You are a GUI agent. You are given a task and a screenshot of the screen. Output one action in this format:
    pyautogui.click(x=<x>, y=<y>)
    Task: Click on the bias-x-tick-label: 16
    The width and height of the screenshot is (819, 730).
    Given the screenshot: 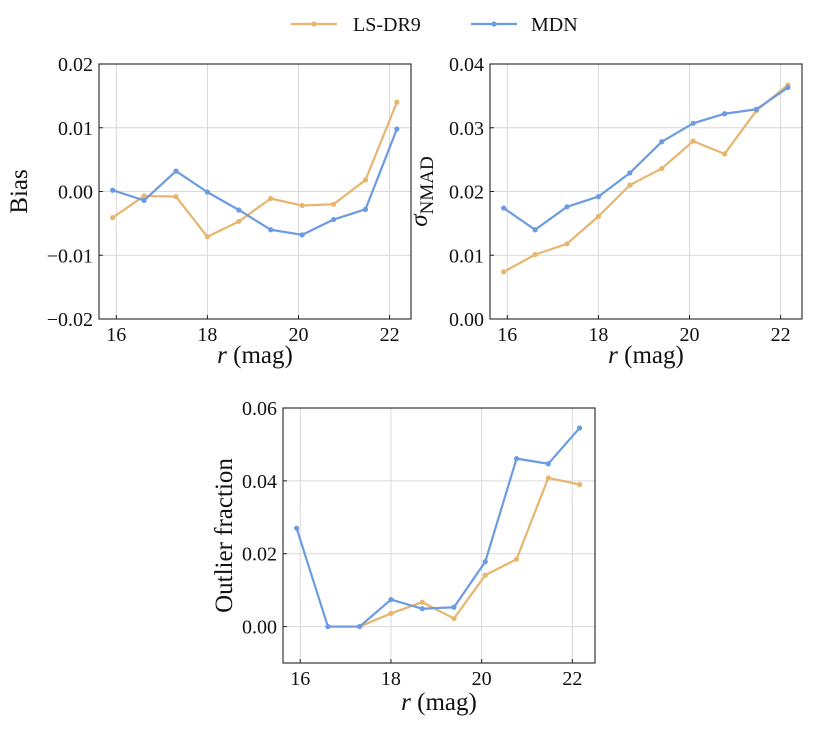 What is the action you would take?
    pyautogui.click(x=116, y=335)
    